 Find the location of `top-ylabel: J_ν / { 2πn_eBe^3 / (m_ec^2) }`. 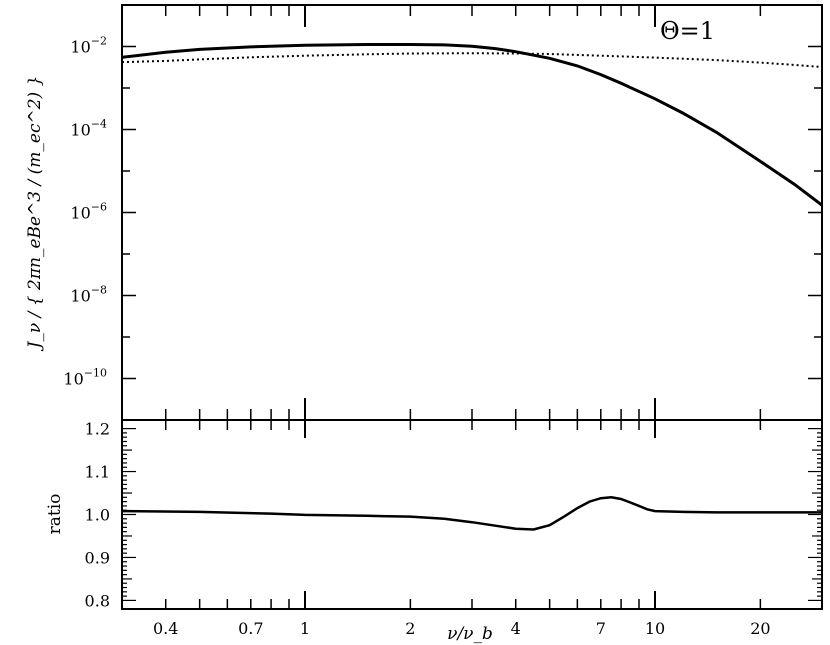

top-ylabel: J_ν / { 2πn_eBe^3 / (m_ec^2) } is located at coordinates (35, 214).